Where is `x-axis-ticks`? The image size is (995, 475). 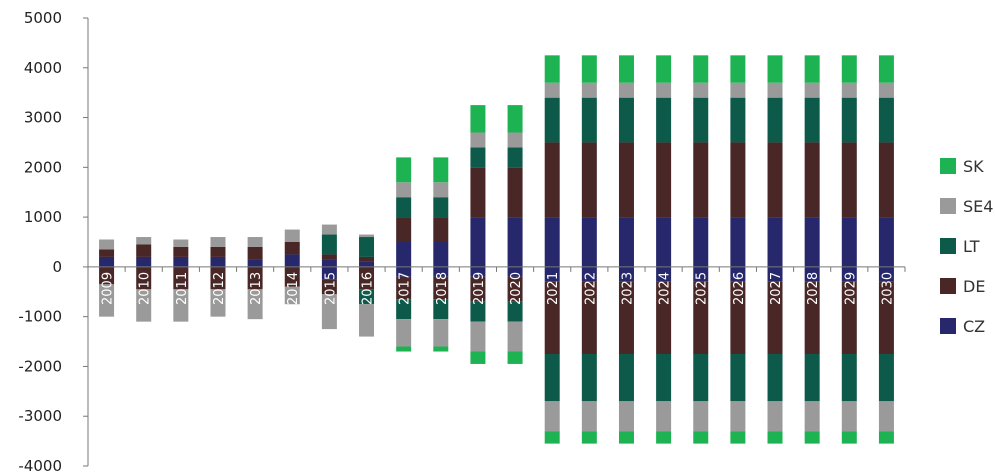 x-axis-ticks is located at coordinates (496, 269).